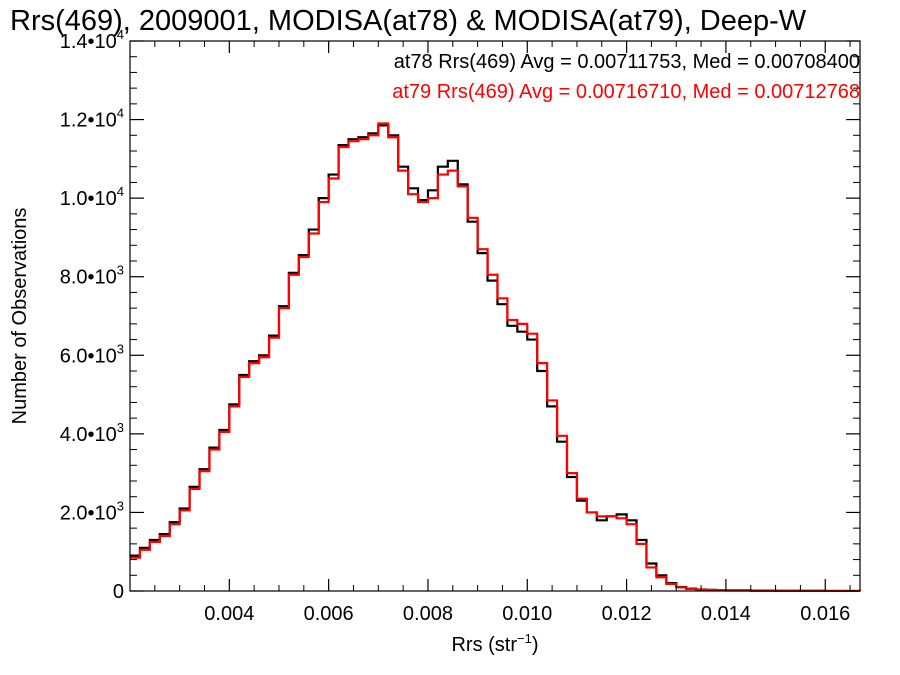 The image size is (900, 675). What do you see at coordinates (92, 511) in the screenshot?
I see `y-tick-label: 2.0•103` at bounding box center [92, 511].